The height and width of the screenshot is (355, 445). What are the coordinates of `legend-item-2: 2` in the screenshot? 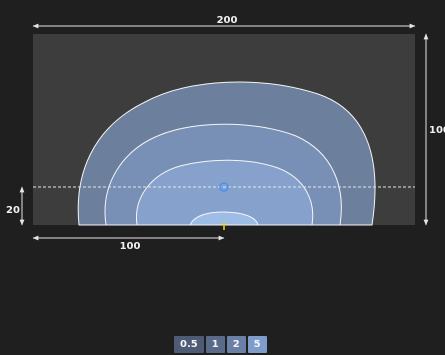 It's located at (236, 344).